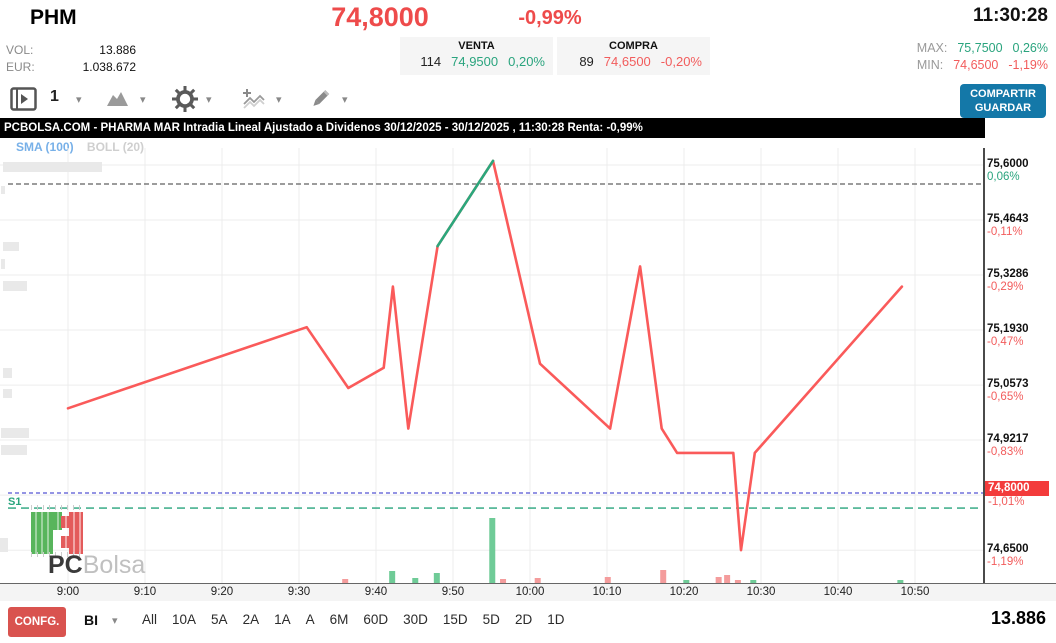  Describe the element at coordinates (185, 101) in the screenshot. I see `settings-gear-icon` at that location.